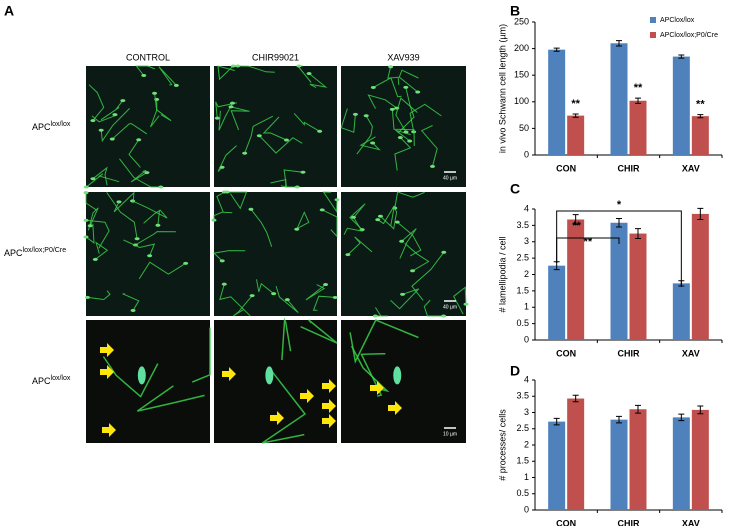 The image size is (740, 531). What do you see at coordinates (677, 20) in the screenshot?
I see `legend-label: APClox/lox` at bounding box center [677, 20].